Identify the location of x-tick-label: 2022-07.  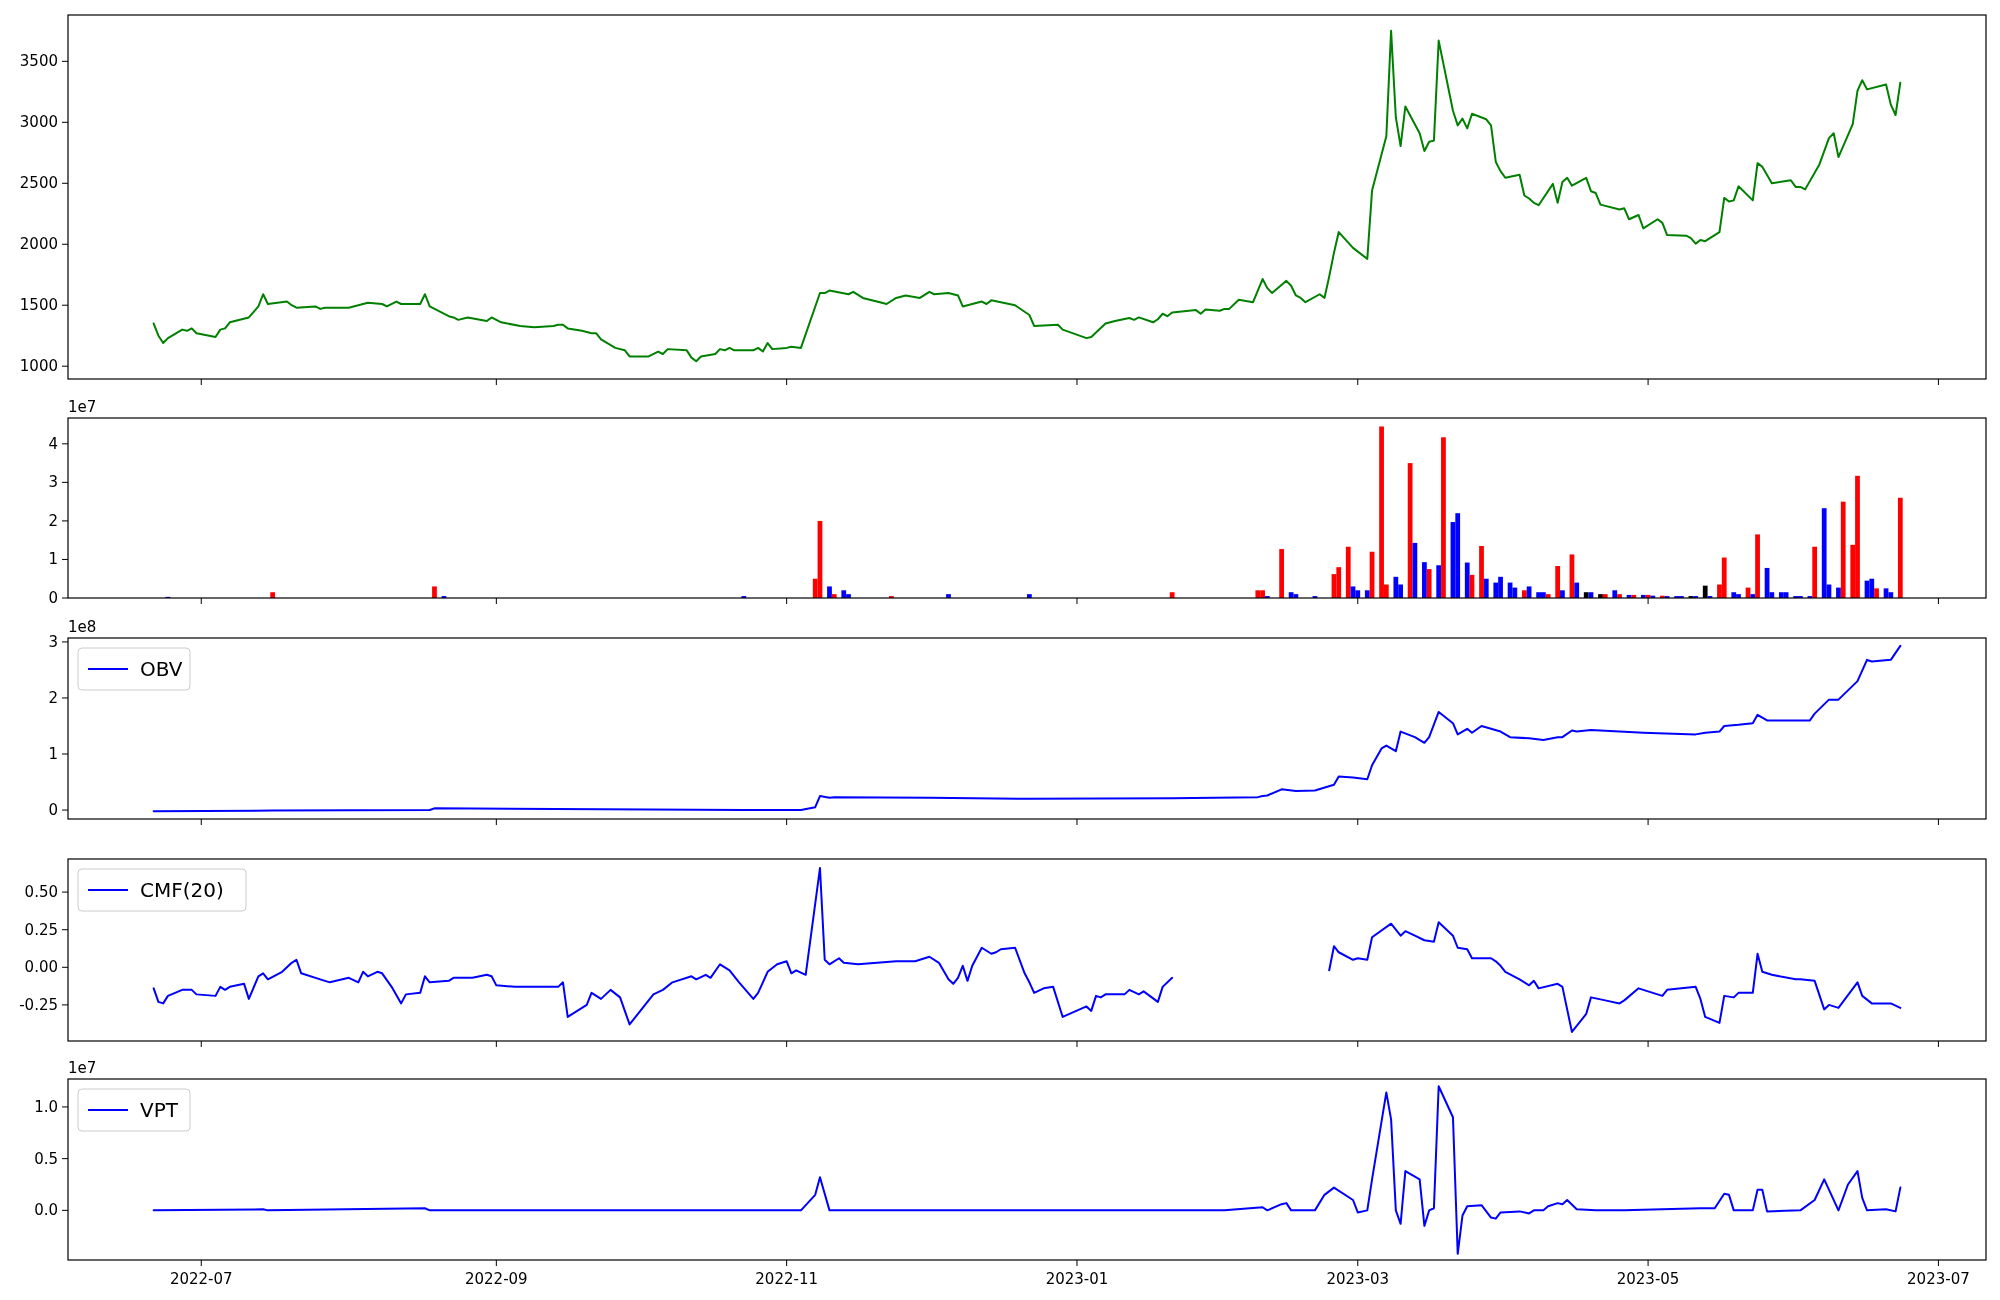
(201, 1279).